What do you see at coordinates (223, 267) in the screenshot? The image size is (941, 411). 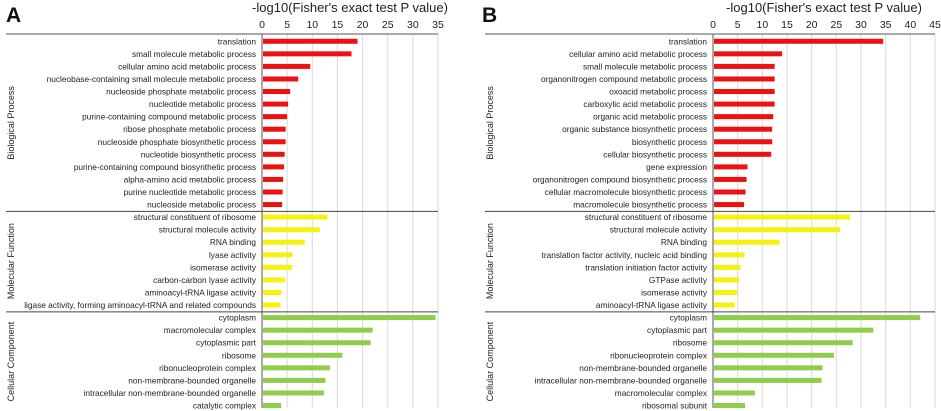 I see `category-label: isomerase activity` at bounding box center [223, 267].